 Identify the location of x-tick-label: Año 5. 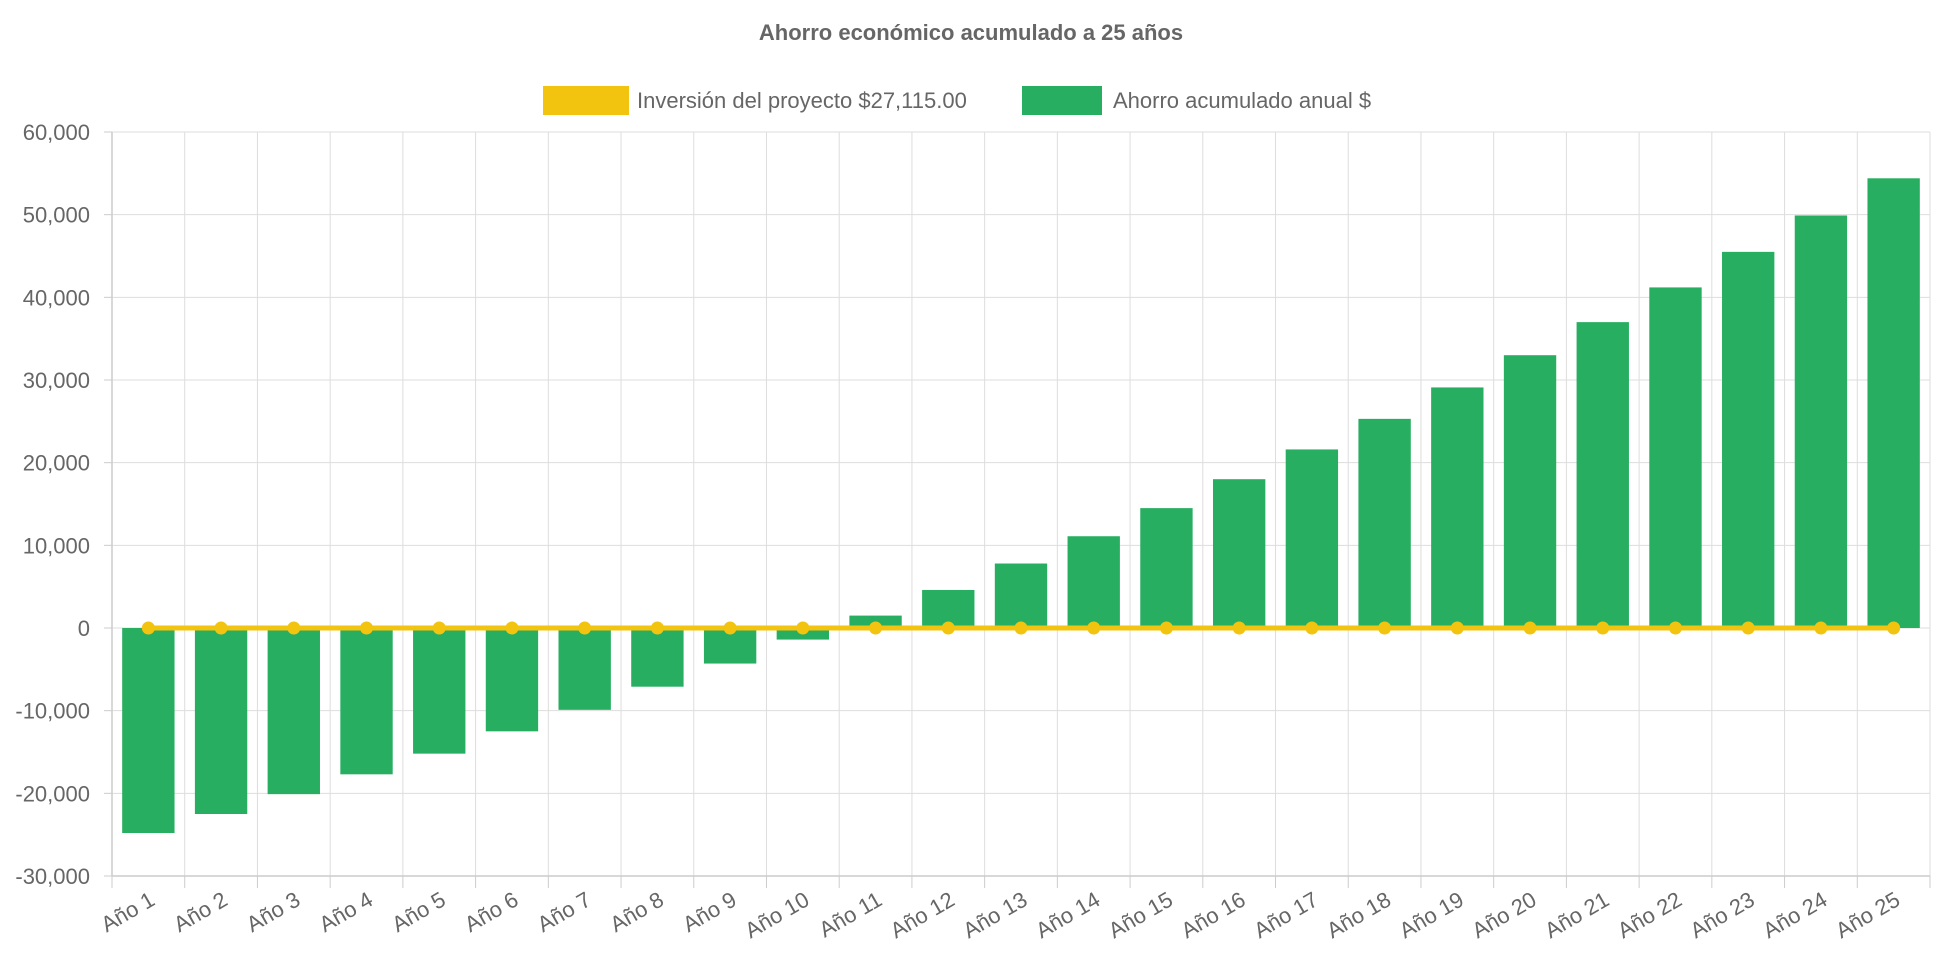
(418, 912).